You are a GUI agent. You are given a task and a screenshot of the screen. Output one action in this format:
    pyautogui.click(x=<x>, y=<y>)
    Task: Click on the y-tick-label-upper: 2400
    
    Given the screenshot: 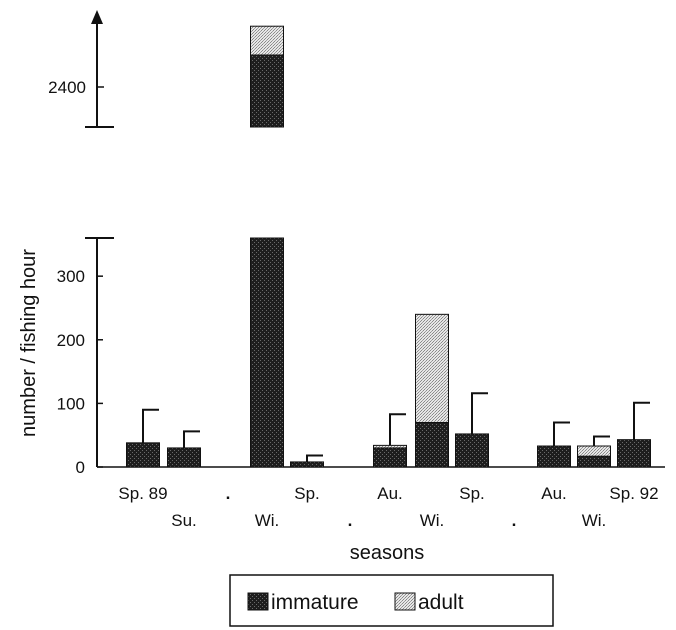 What is the action you would take?
    pyautogui.click(x=67, y=87)
    